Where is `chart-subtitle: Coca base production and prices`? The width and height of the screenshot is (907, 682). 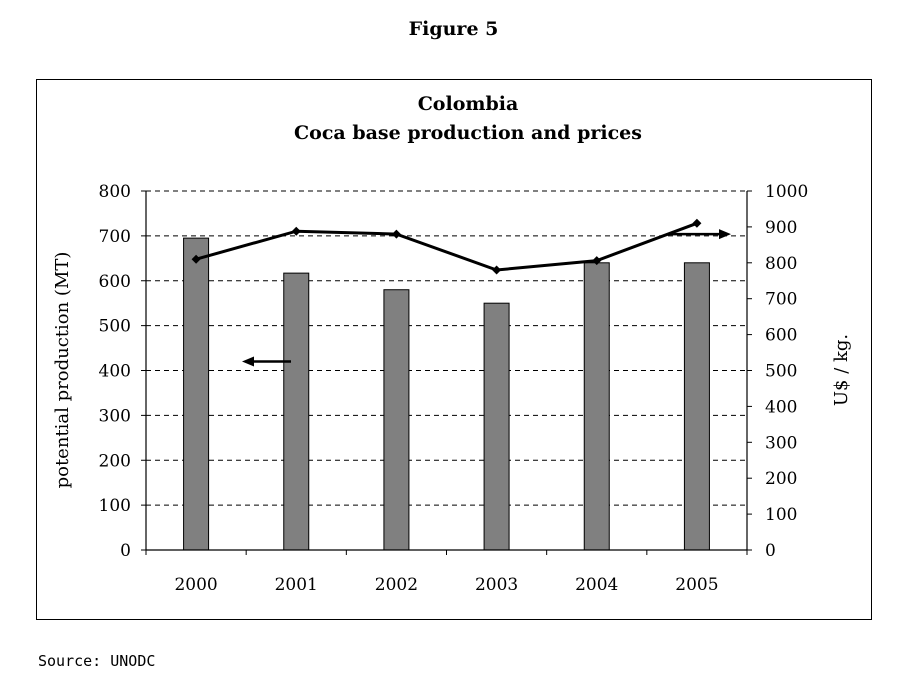
chart-subtitle: Coca base production and prices is located at coordinates (468, 133).